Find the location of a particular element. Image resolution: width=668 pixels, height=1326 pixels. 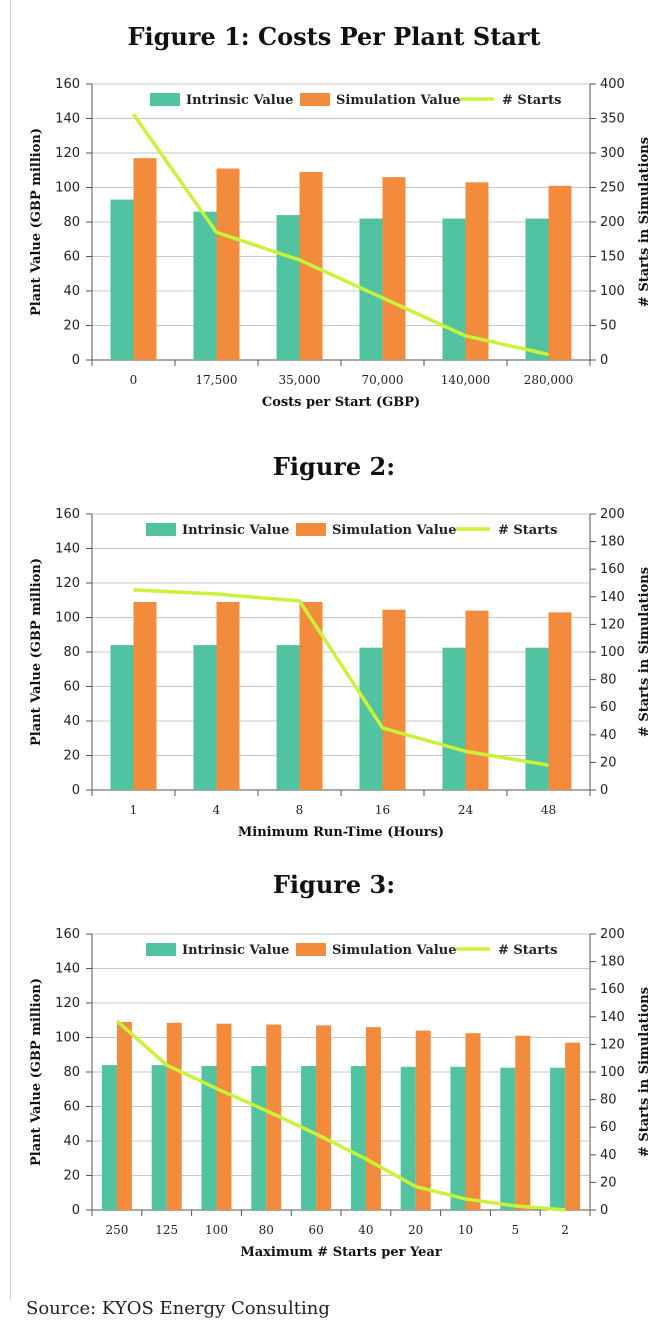

x-tick-label: 35,000 is located at coordinates (300, 380).